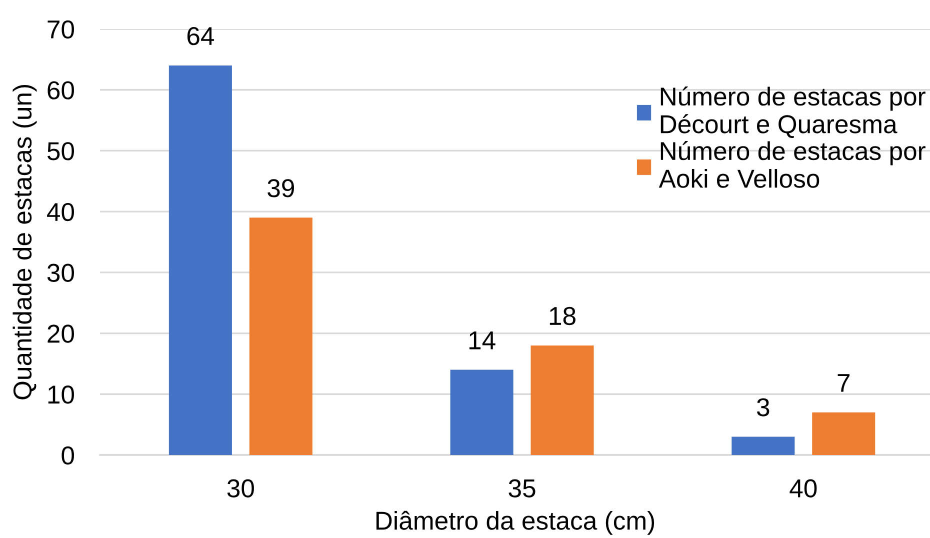 The width and height of the screenshot is (930, 538). Describe the element at coordinates (60, 273) in the screenshot. I see `y-tick-label: 30` at that location.